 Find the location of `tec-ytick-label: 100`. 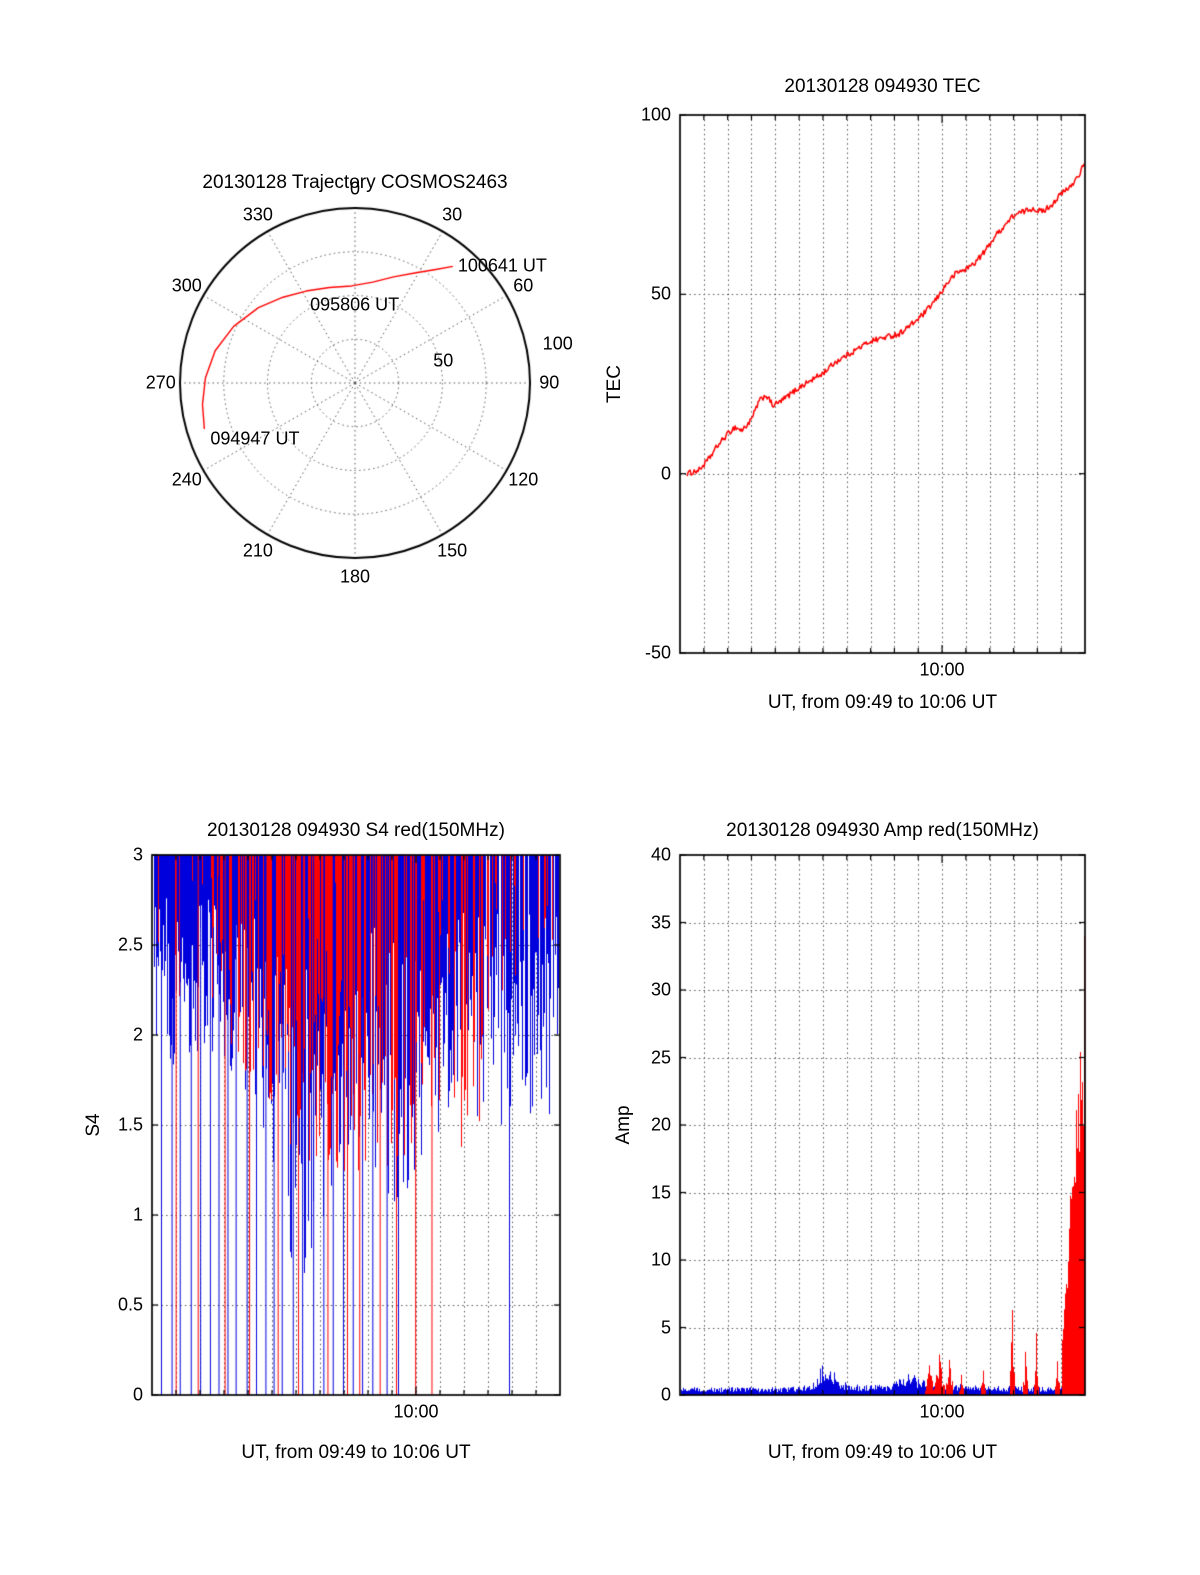

tec-ytick-label: 100 is located at coordinates (655, 114).